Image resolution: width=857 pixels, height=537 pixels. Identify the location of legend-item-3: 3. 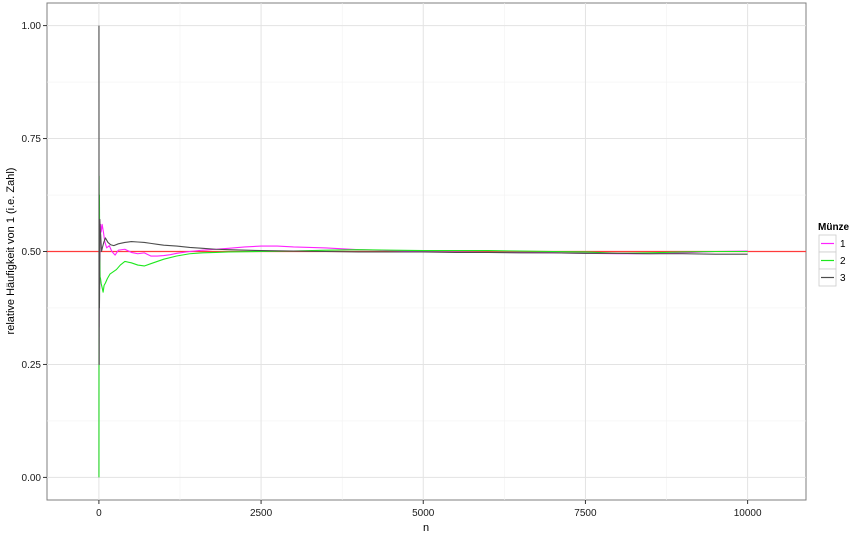
(832, 277).